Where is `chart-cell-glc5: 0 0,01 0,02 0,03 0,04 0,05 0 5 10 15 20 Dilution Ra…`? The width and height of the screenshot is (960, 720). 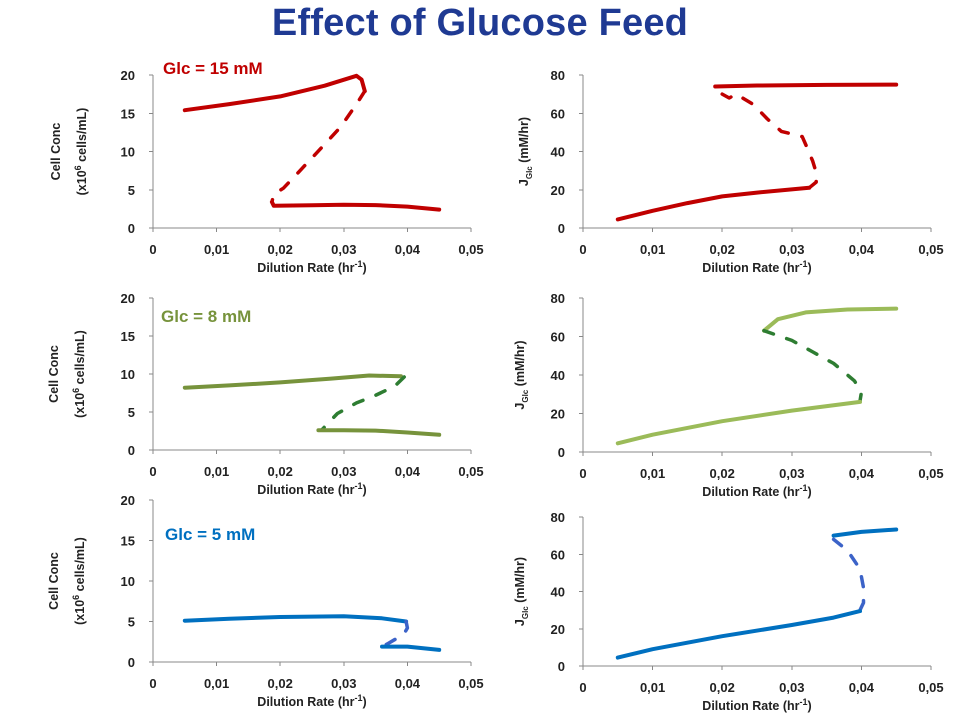
chart-cell-glc5: 0 0,01 0,02 0,03 0,04 0,05 0 5 10 15 20 Dilution Ra… is located at coordinates (265, 601).